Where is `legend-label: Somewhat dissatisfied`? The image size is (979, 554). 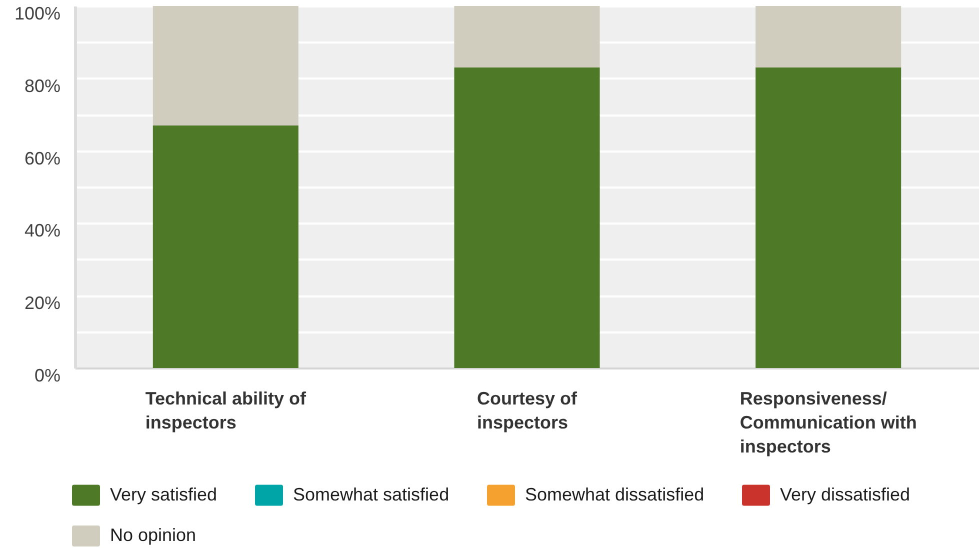
legend-label: Somewhat dissatisfied is located at coordinates (614, 494).